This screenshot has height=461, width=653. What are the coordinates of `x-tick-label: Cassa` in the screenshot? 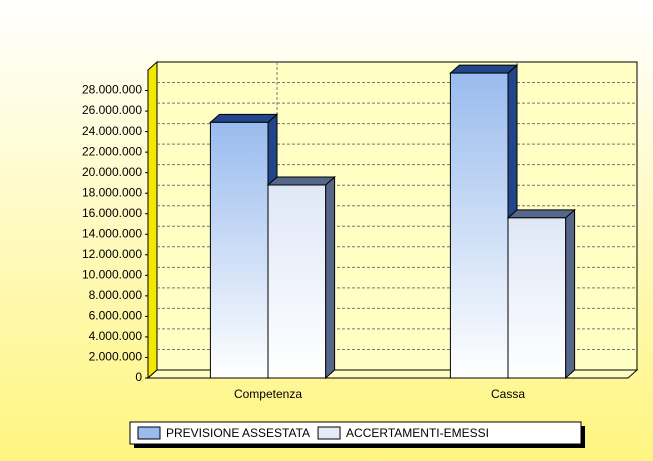 It's located at (508, 394).